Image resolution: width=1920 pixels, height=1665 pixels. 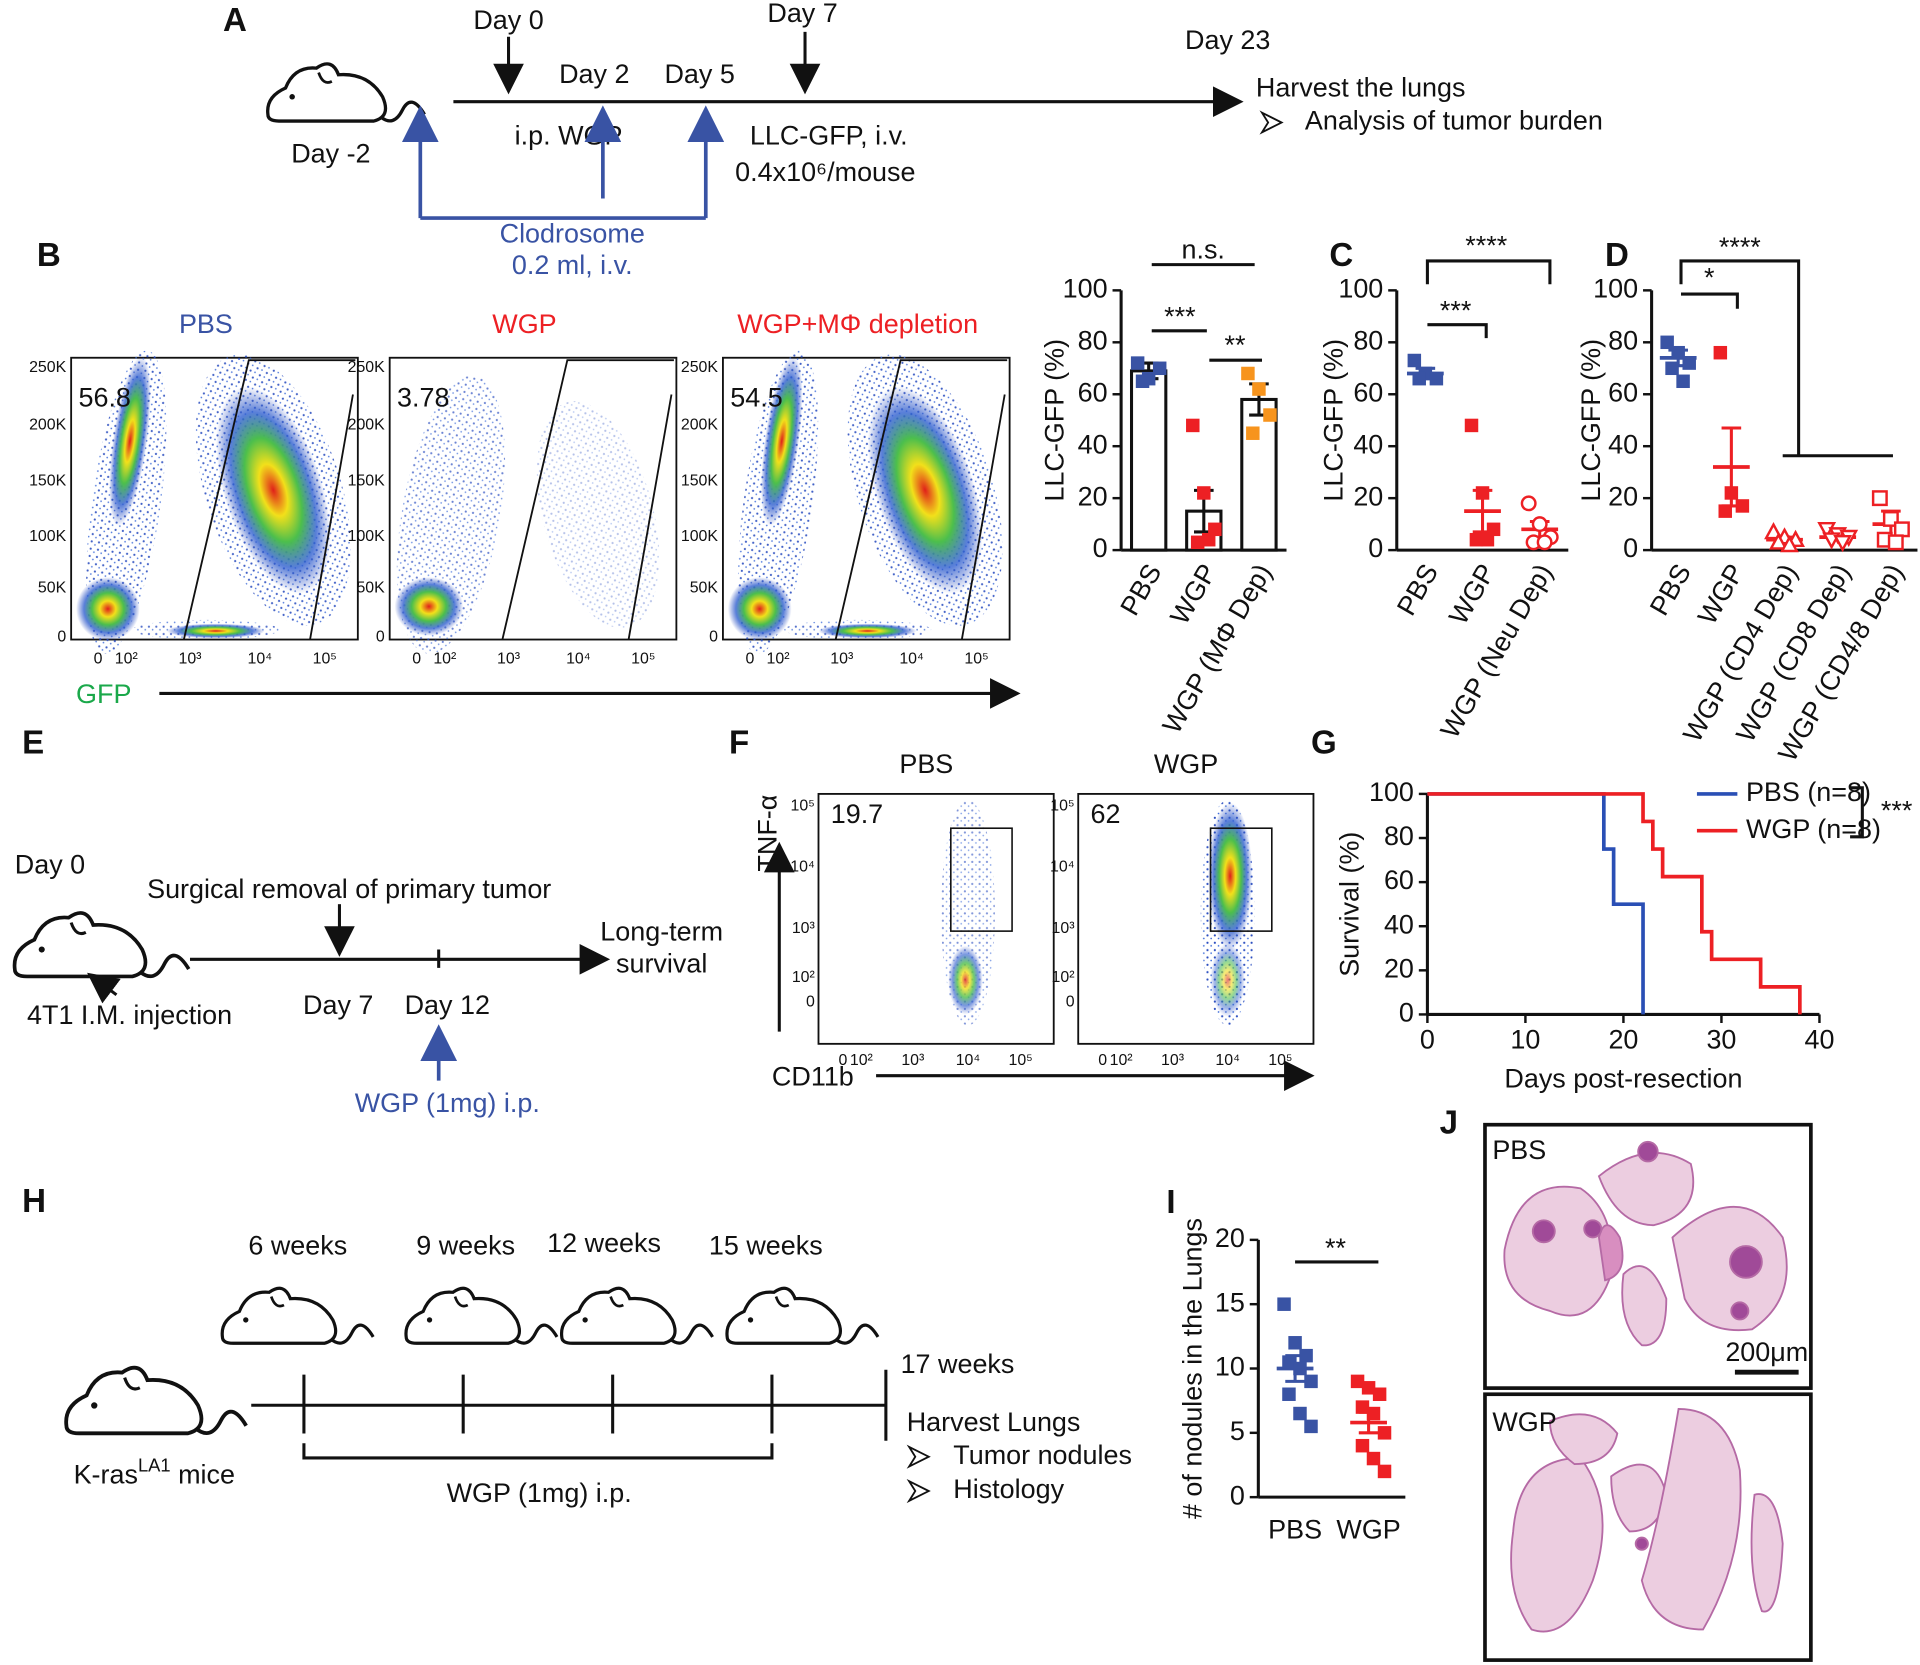 What do you see at coordinates (235, 20) in the screenshot?
I see `panel-label: A` at bounding box center [235, 20].